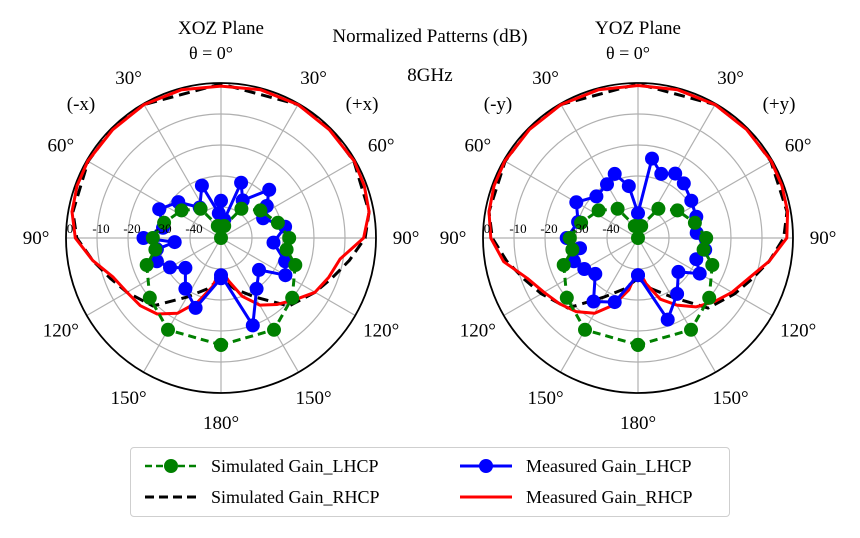 This screenshot has width=860, height=538. I want to click on theta-label: θ = 0°, so click(211, 53).